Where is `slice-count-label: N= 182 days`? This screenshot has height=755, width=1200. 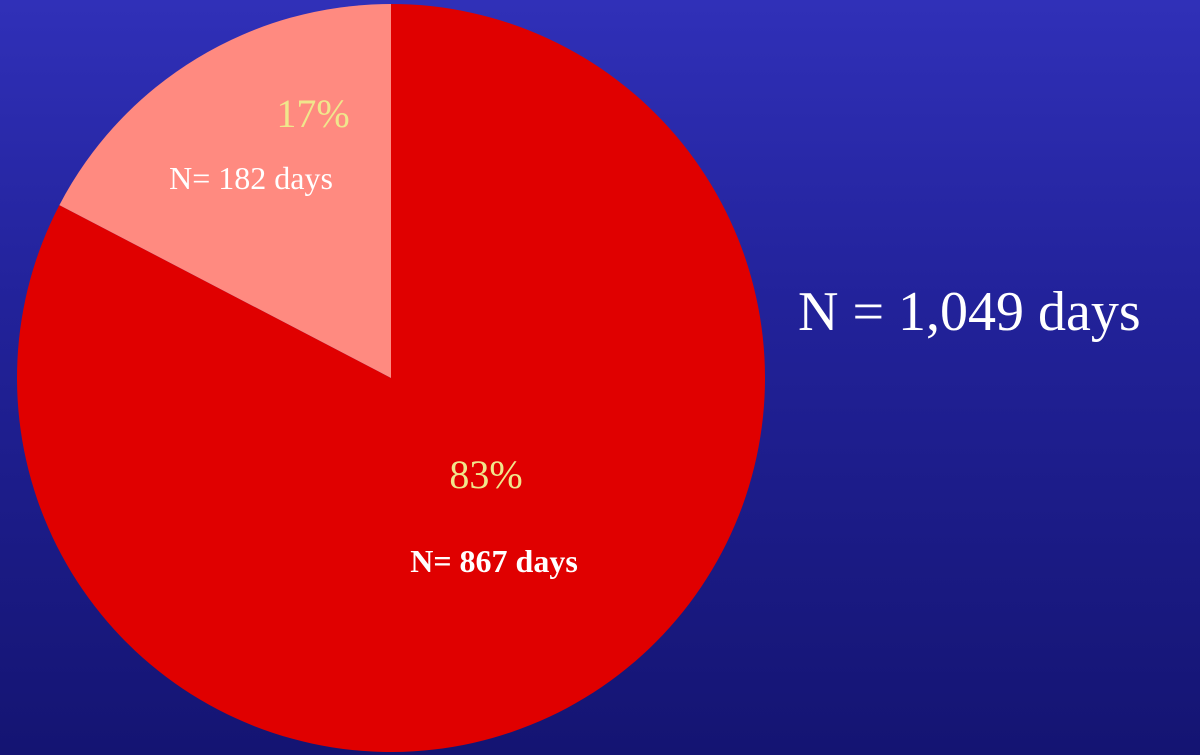
slice-count-label: N= 182 days is located at coordinates (251, 178).